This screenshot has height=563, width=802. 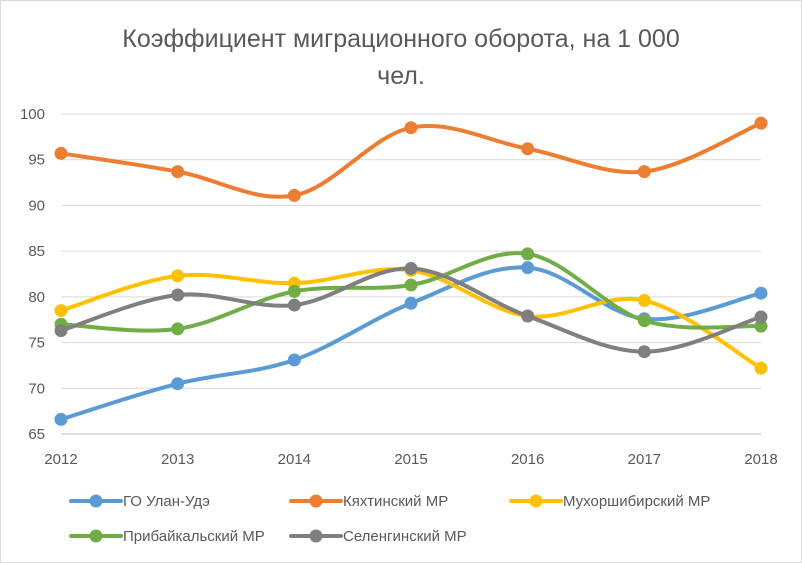 I want to click on y-tick-label: 80, so click(x=36, y=297).